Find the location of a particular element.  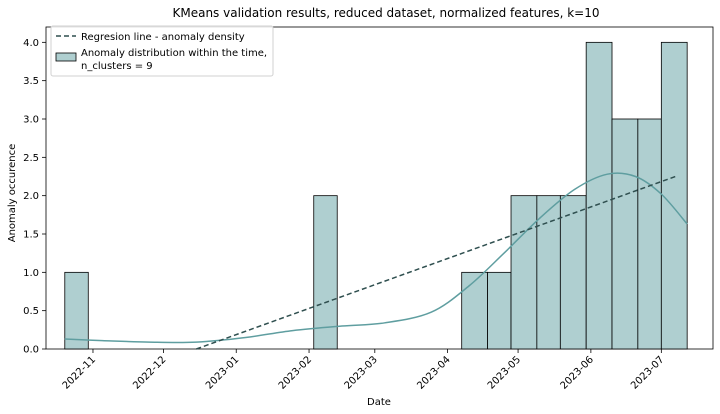

y-tick-label: 2.5 is located at coordinates (31, 158).